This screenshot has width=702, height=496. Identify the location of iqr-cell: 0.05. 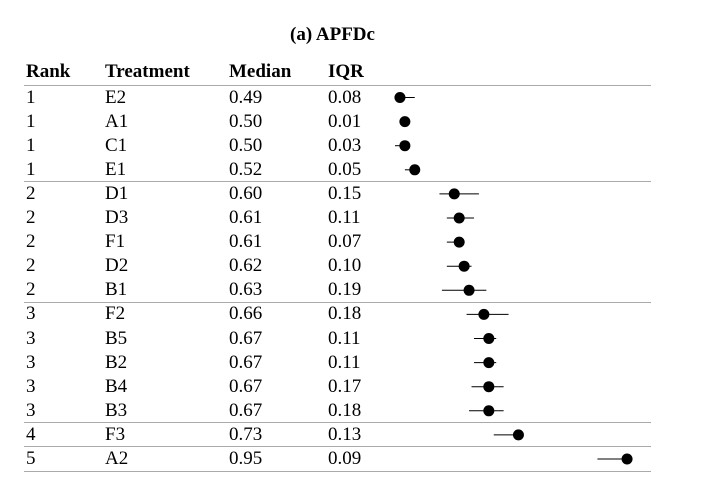
(345, 169).